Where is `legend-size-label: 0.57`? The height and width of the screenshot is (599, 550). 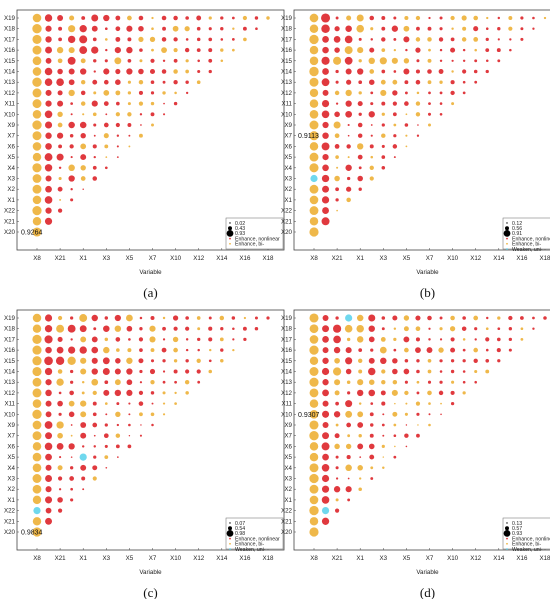 legend-size-label: 0.57 is located at coordinates (517, 529).